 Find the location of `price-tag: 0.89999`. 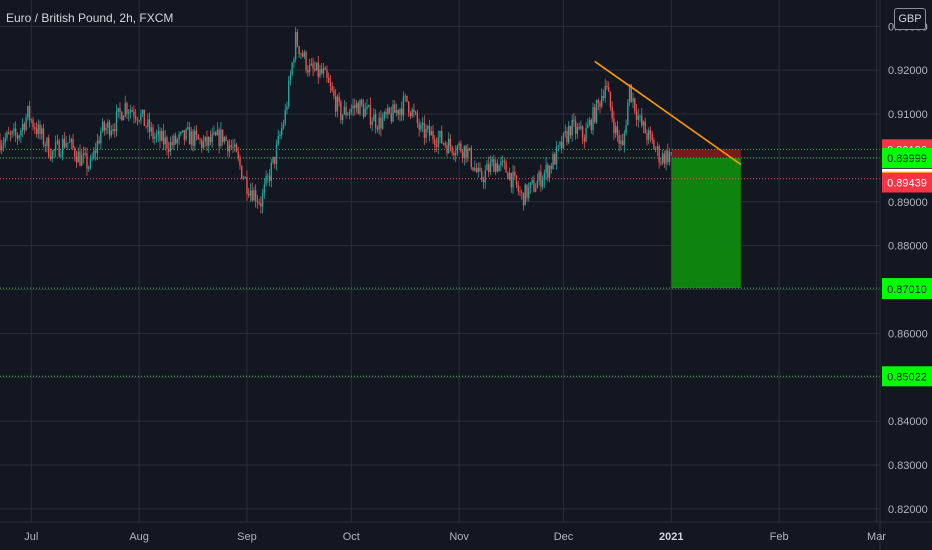

price-tag: 0.89999 is located at coordinates (907, 157).